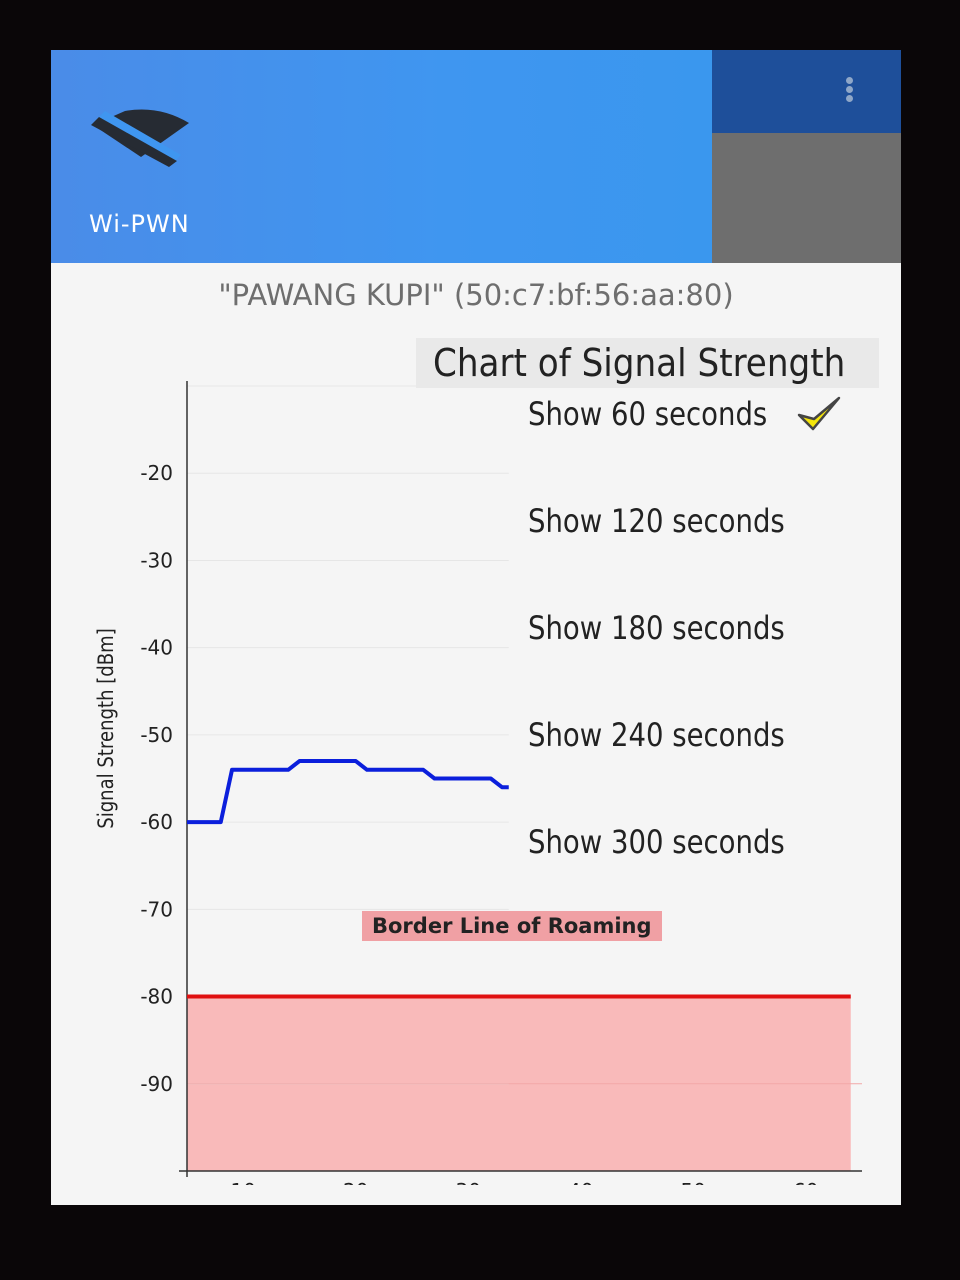  What do you see at coordinates (476, 295) in the screenshot?
I see `network-title: "PAWANG KUPI" (50:c7:bf:56:aa:80)` at bounding box center [476, 295].